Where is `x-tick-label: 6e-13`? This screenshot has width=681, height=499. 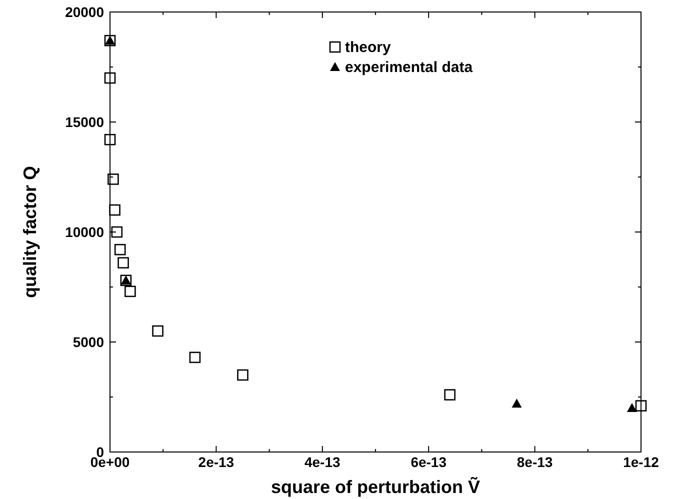
x-tick-label: 6e-13 is located at coordinates (428, 462).